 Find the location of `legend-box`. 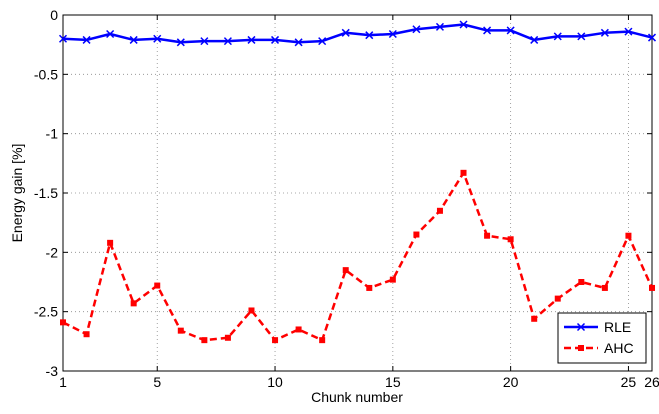

legend-box is located at coordinates (602, 338).